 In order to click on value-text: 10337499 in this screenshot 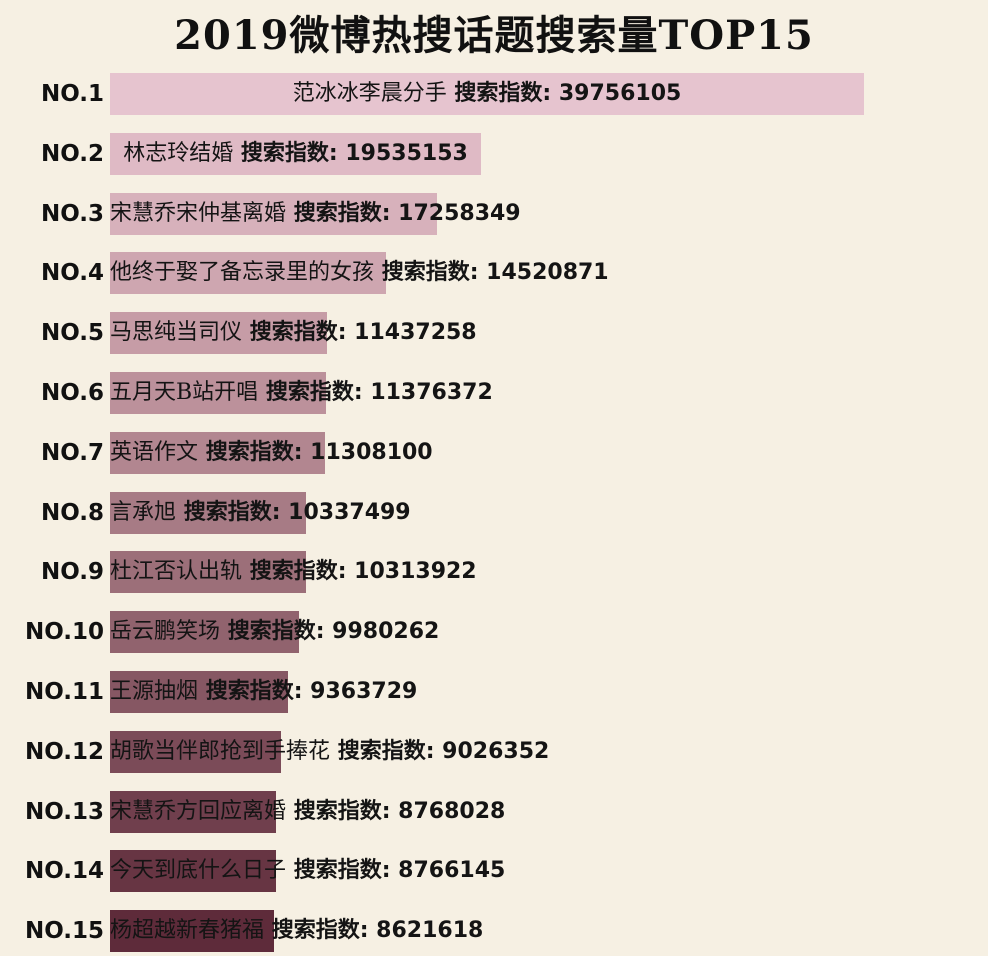, I will do `click(349, 512)`.